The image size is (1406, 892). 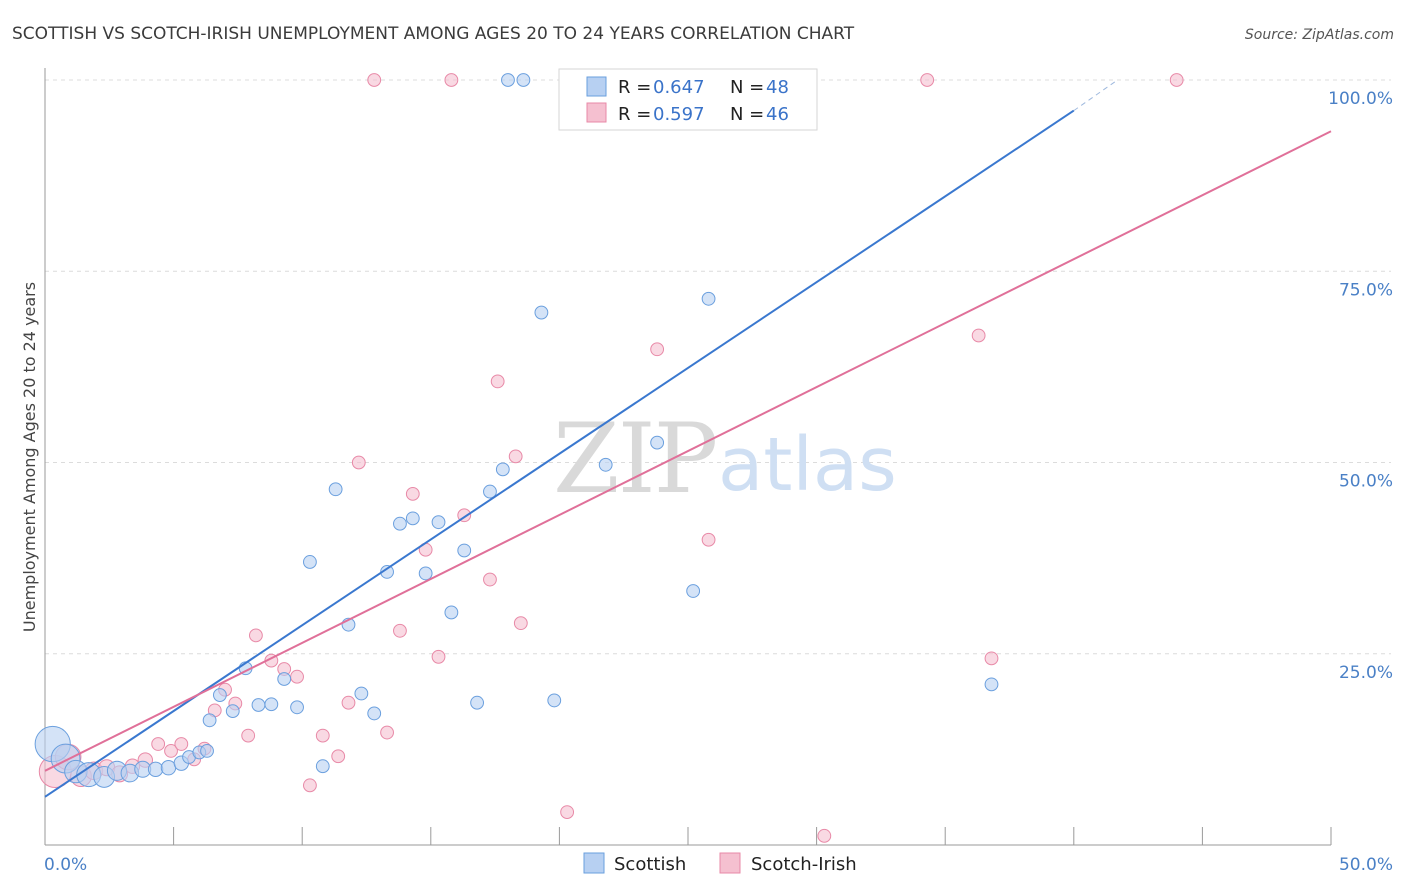 I want to click on bottom-legend-label-scottish: Scottish, so click(x=650, y=864).